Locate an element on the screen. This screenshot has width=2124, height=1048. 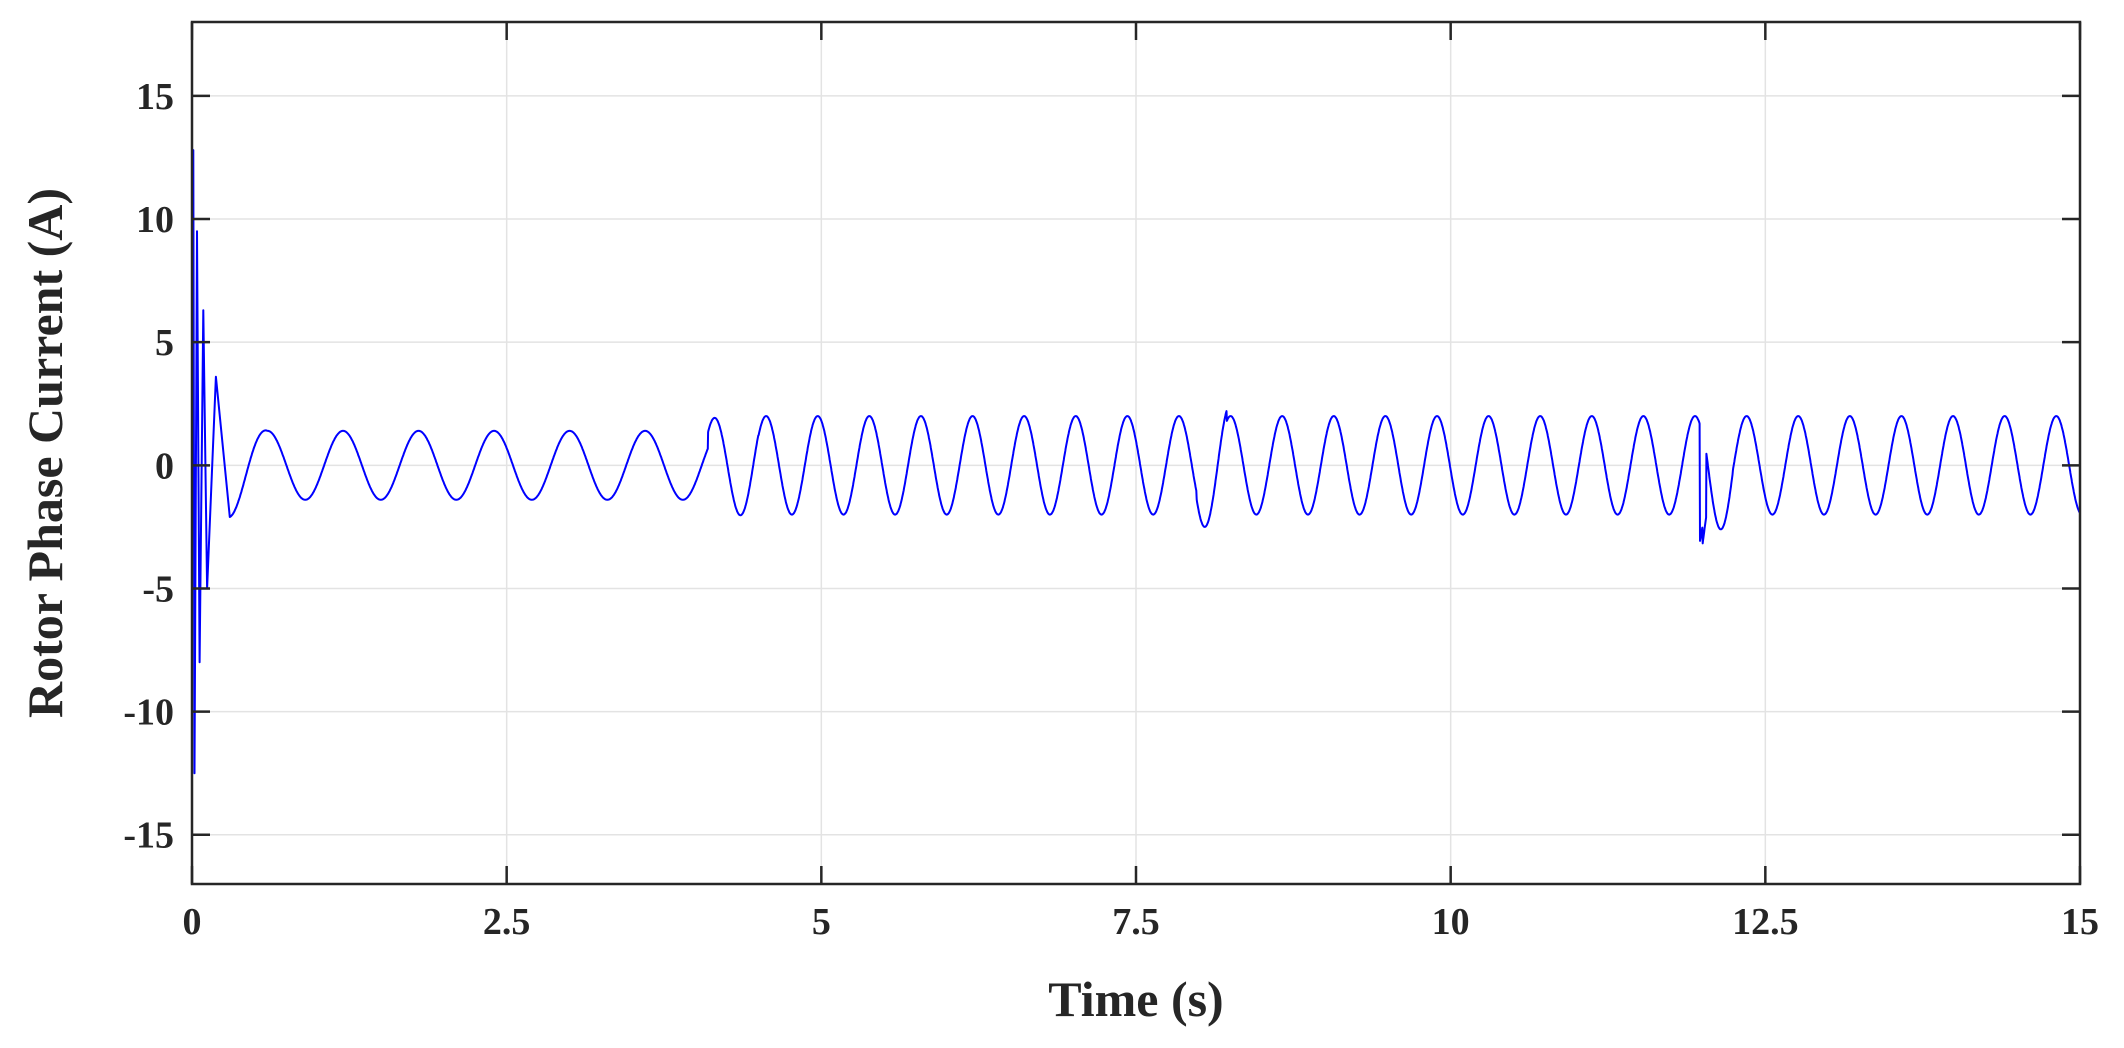
y-tick-label: -5 is located at coordinates (158, 589).